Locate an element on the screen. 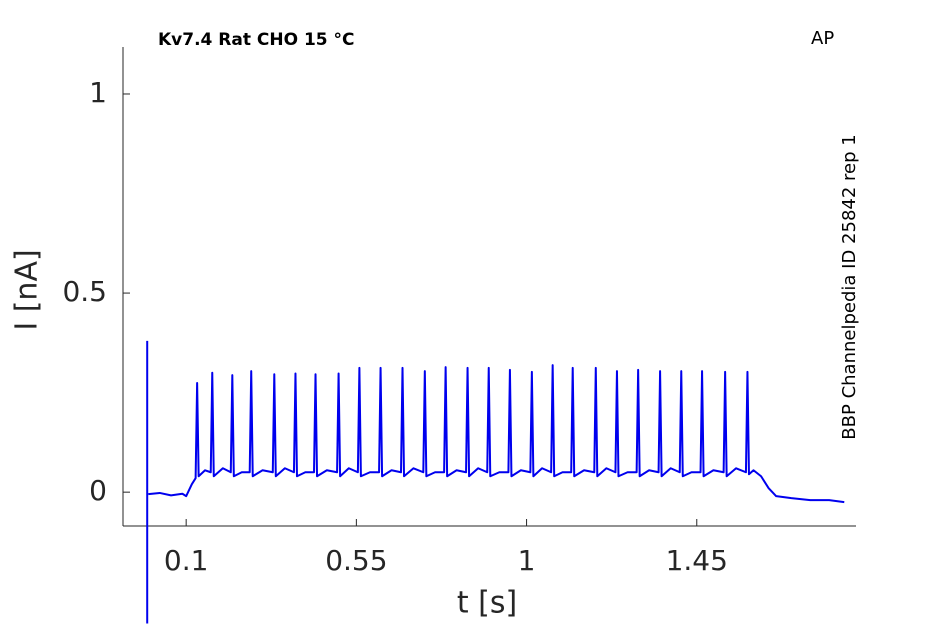  y-tick-label: 0 is located at coordinates (98, 490).